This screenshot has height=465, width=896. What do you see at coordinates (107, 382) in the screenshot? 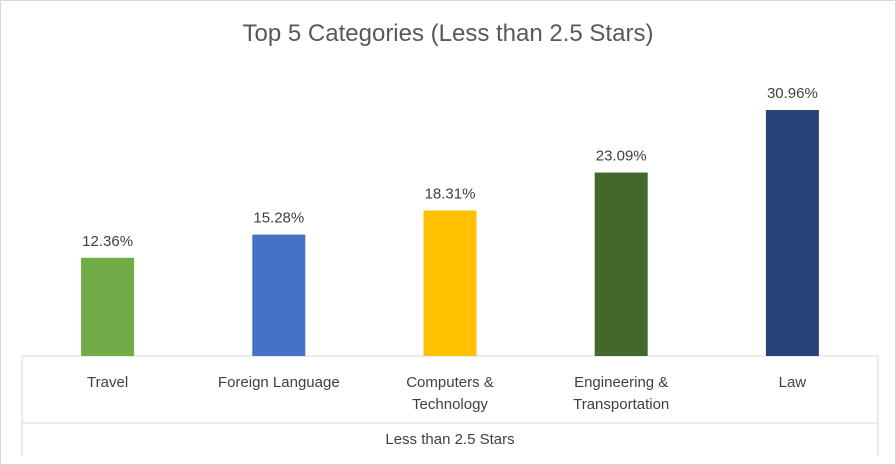
I see `category-label-0: Travel` at bounding box center [107, 382].